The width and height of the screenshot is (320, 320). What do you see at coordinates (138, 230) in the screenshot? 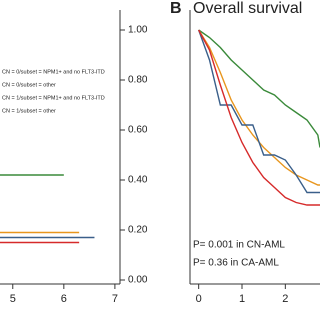
I see `y-tick-label: 0.20` at bounding box center [138, 230].